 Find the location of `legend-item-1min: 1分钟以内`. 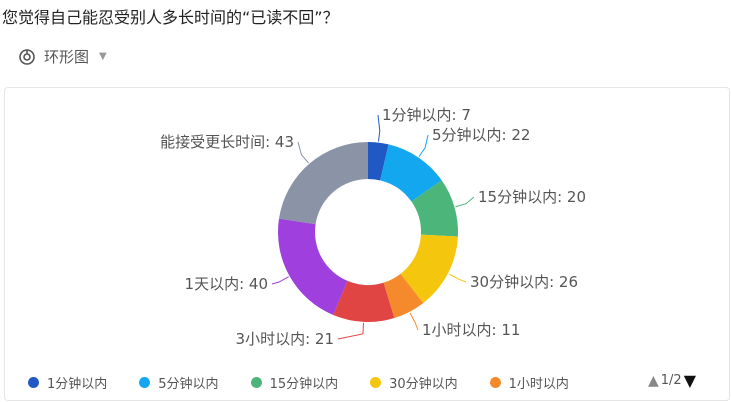

legend-item-1min: 1分钟以内 is located at coordinates (67, 382).